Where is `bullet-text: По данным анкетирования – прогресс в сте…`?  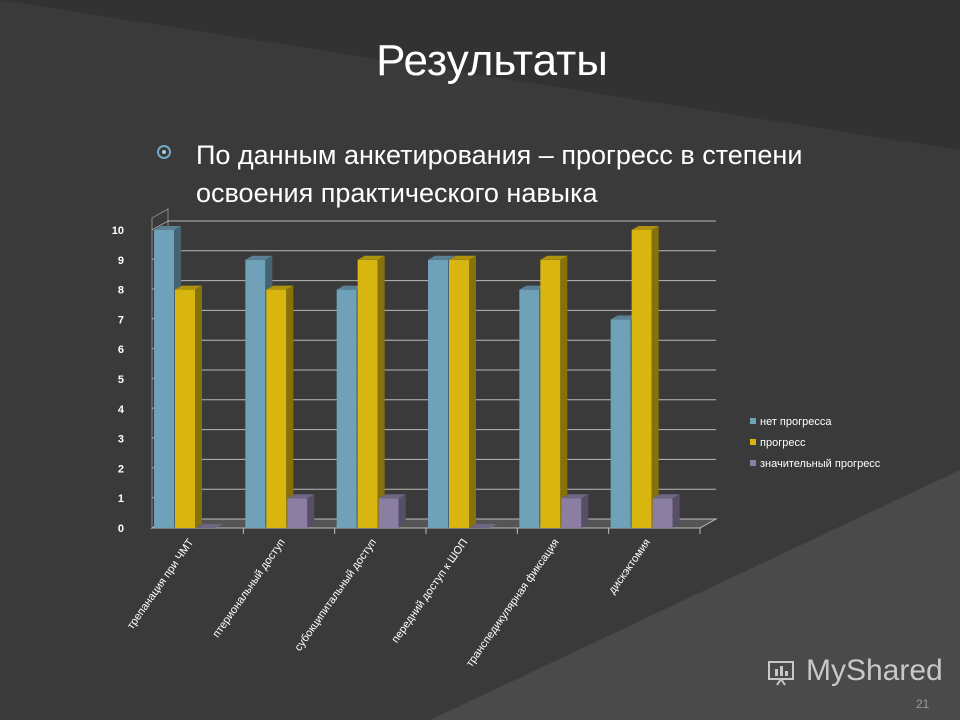
bullet-text: По данным анкетирования – прогресс в сте… is located at coordinates (499, 174).